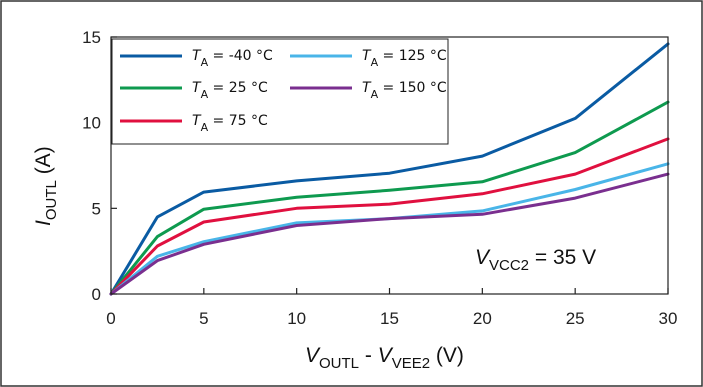 This screenshot has height=387, width=703. Describe the element at coordinates (575, 318) in the screenshot. I see `x-tick-label: 25` at that location.